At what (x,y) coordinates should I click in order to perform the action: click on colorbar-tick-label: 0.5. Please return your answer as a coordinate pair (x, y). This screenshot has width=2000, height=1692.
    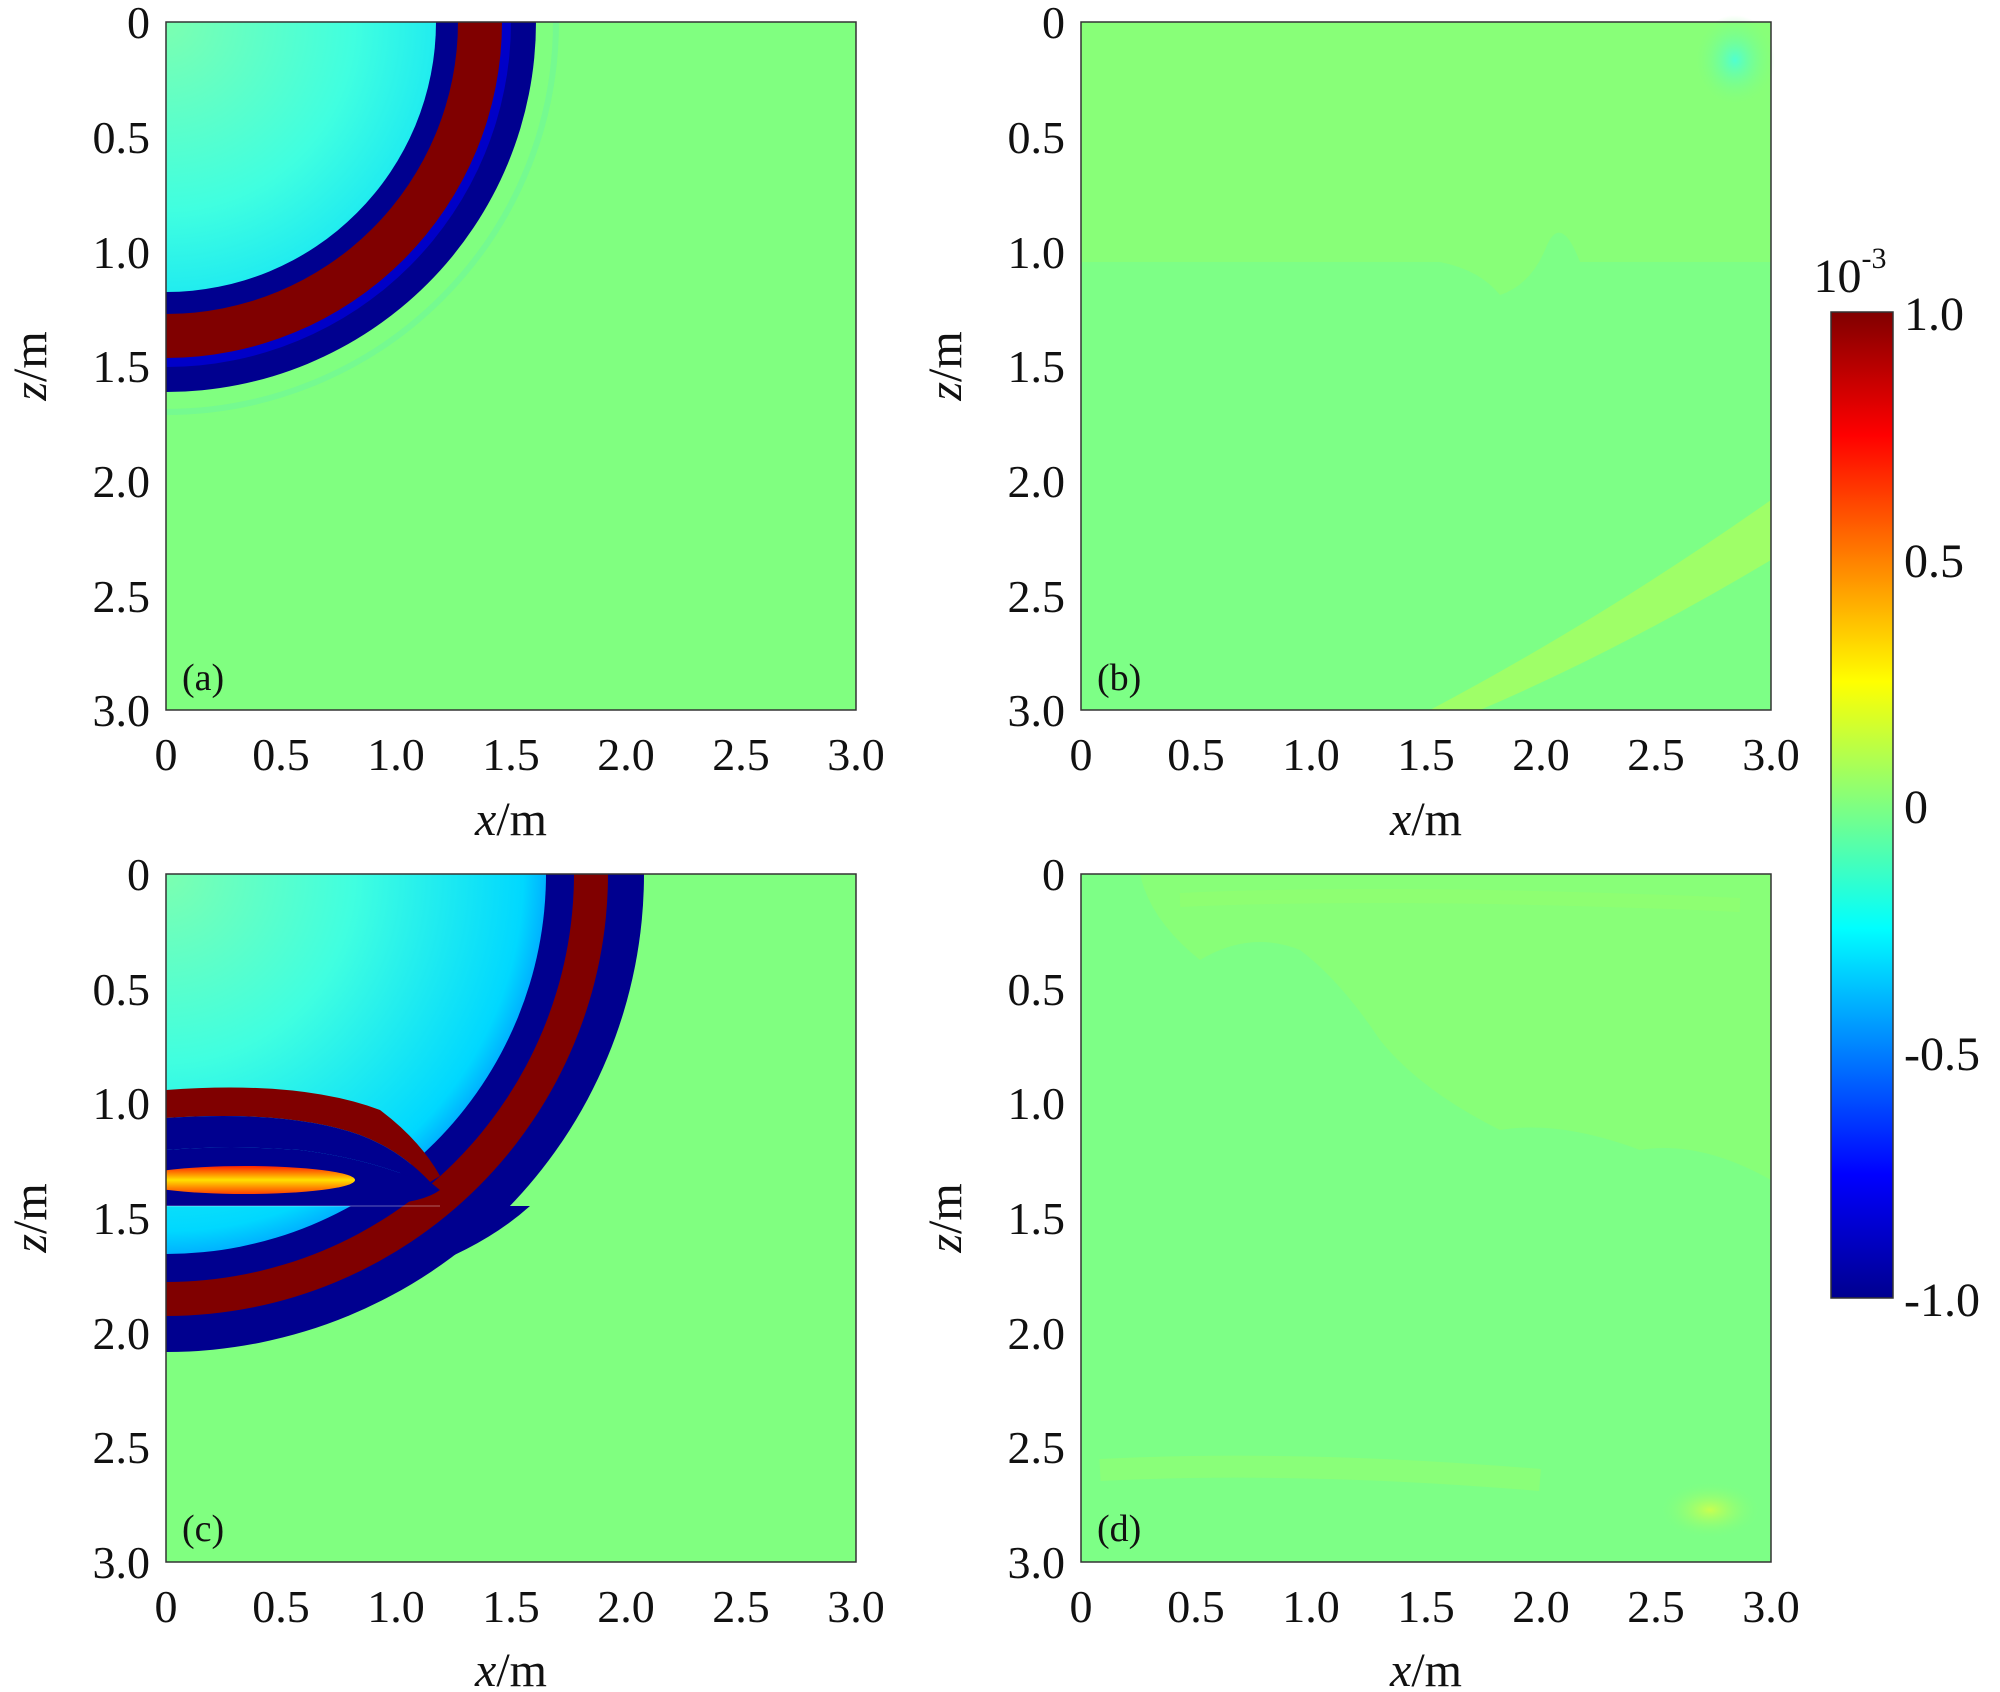
    Looking at the image, I should click on (1934, 561).